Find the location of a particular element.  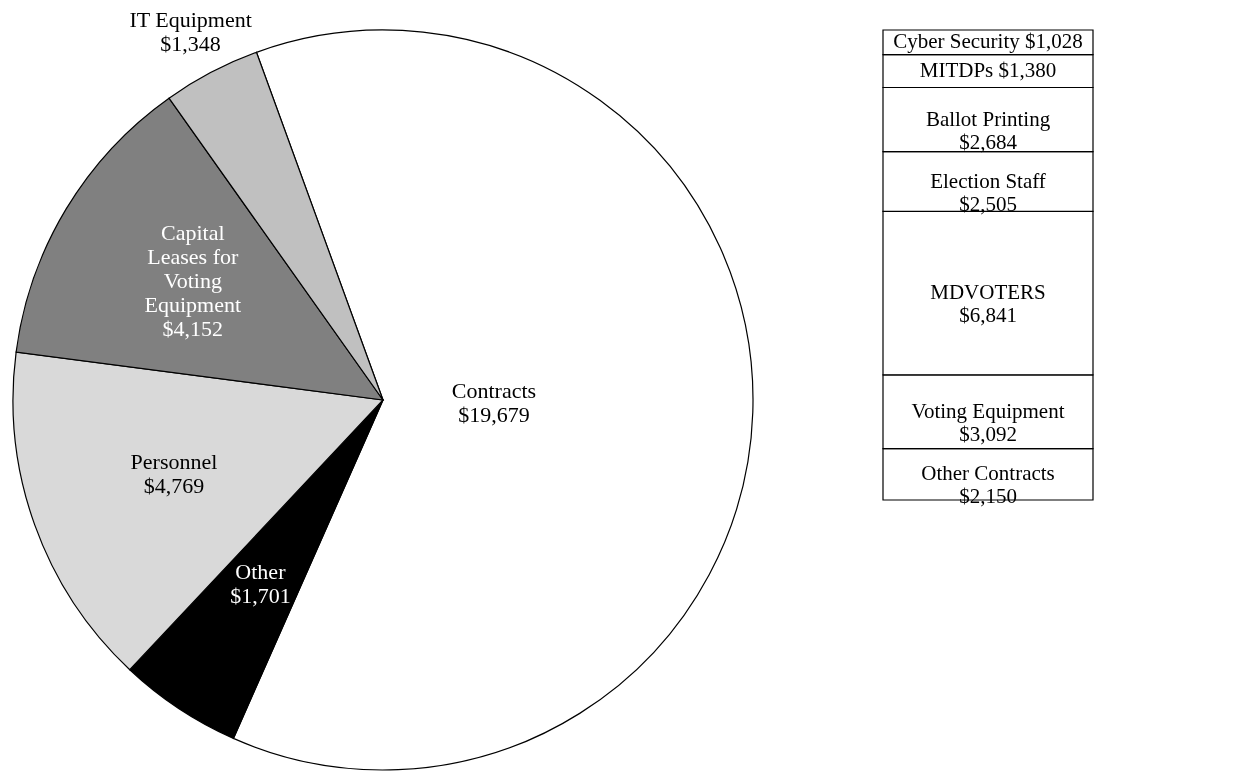

data-label: $19,679 is located at coordinates (494, 414).